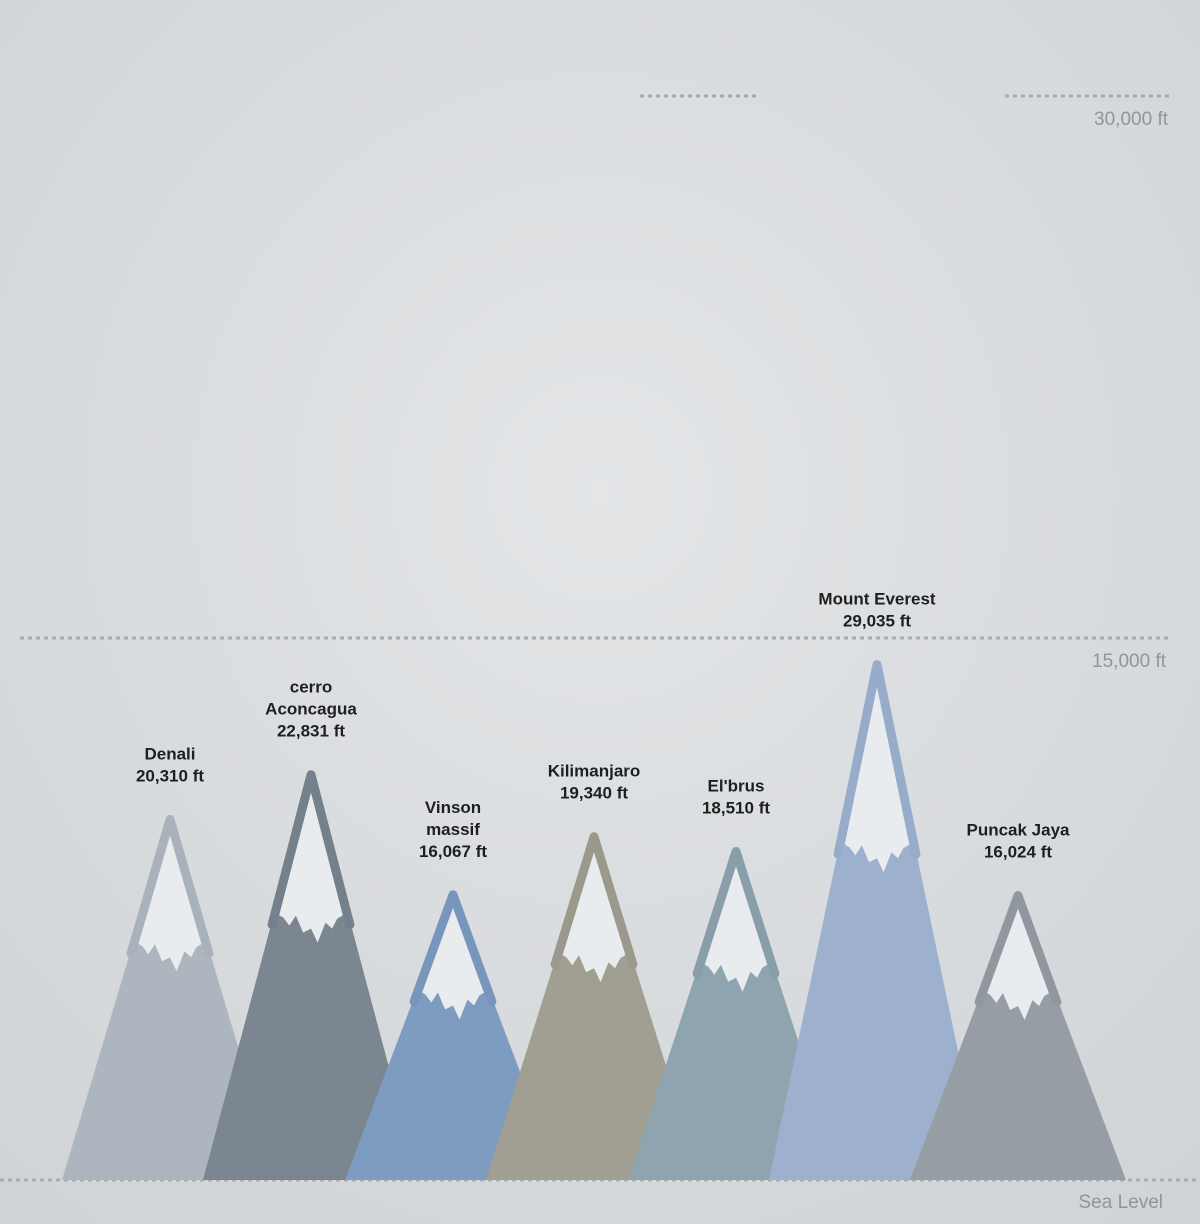 This screenshot has height=1224, width=1200. Describe the element at coordinates (311, 731) in the screenshot. I see `peak-height-label: 22,831 ft` at that location.